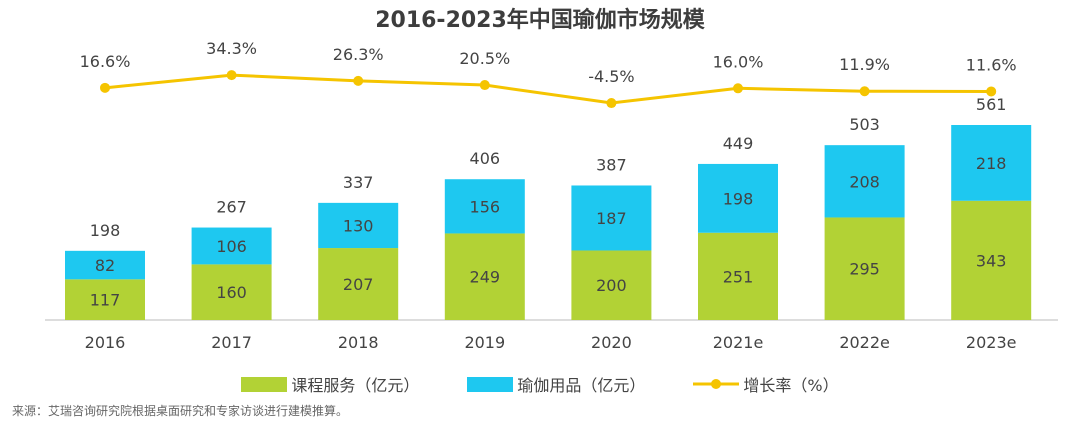  Describe the element at coordinates (355, 385) in the screenshot. I see `legend-label: 课程服务（亿元）` at that location.